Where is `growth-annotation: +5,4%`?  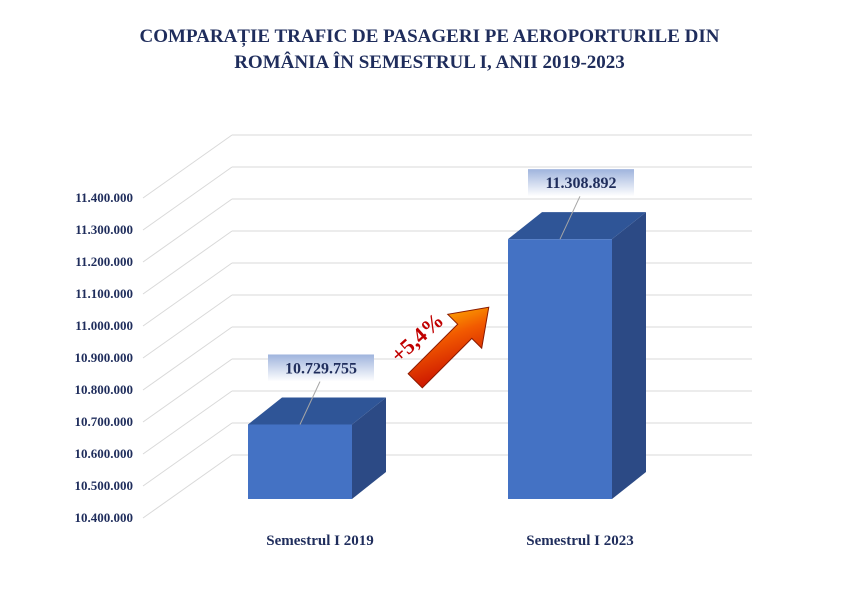
growth-annotation: +5,4% is located at coordinates (438, 347).